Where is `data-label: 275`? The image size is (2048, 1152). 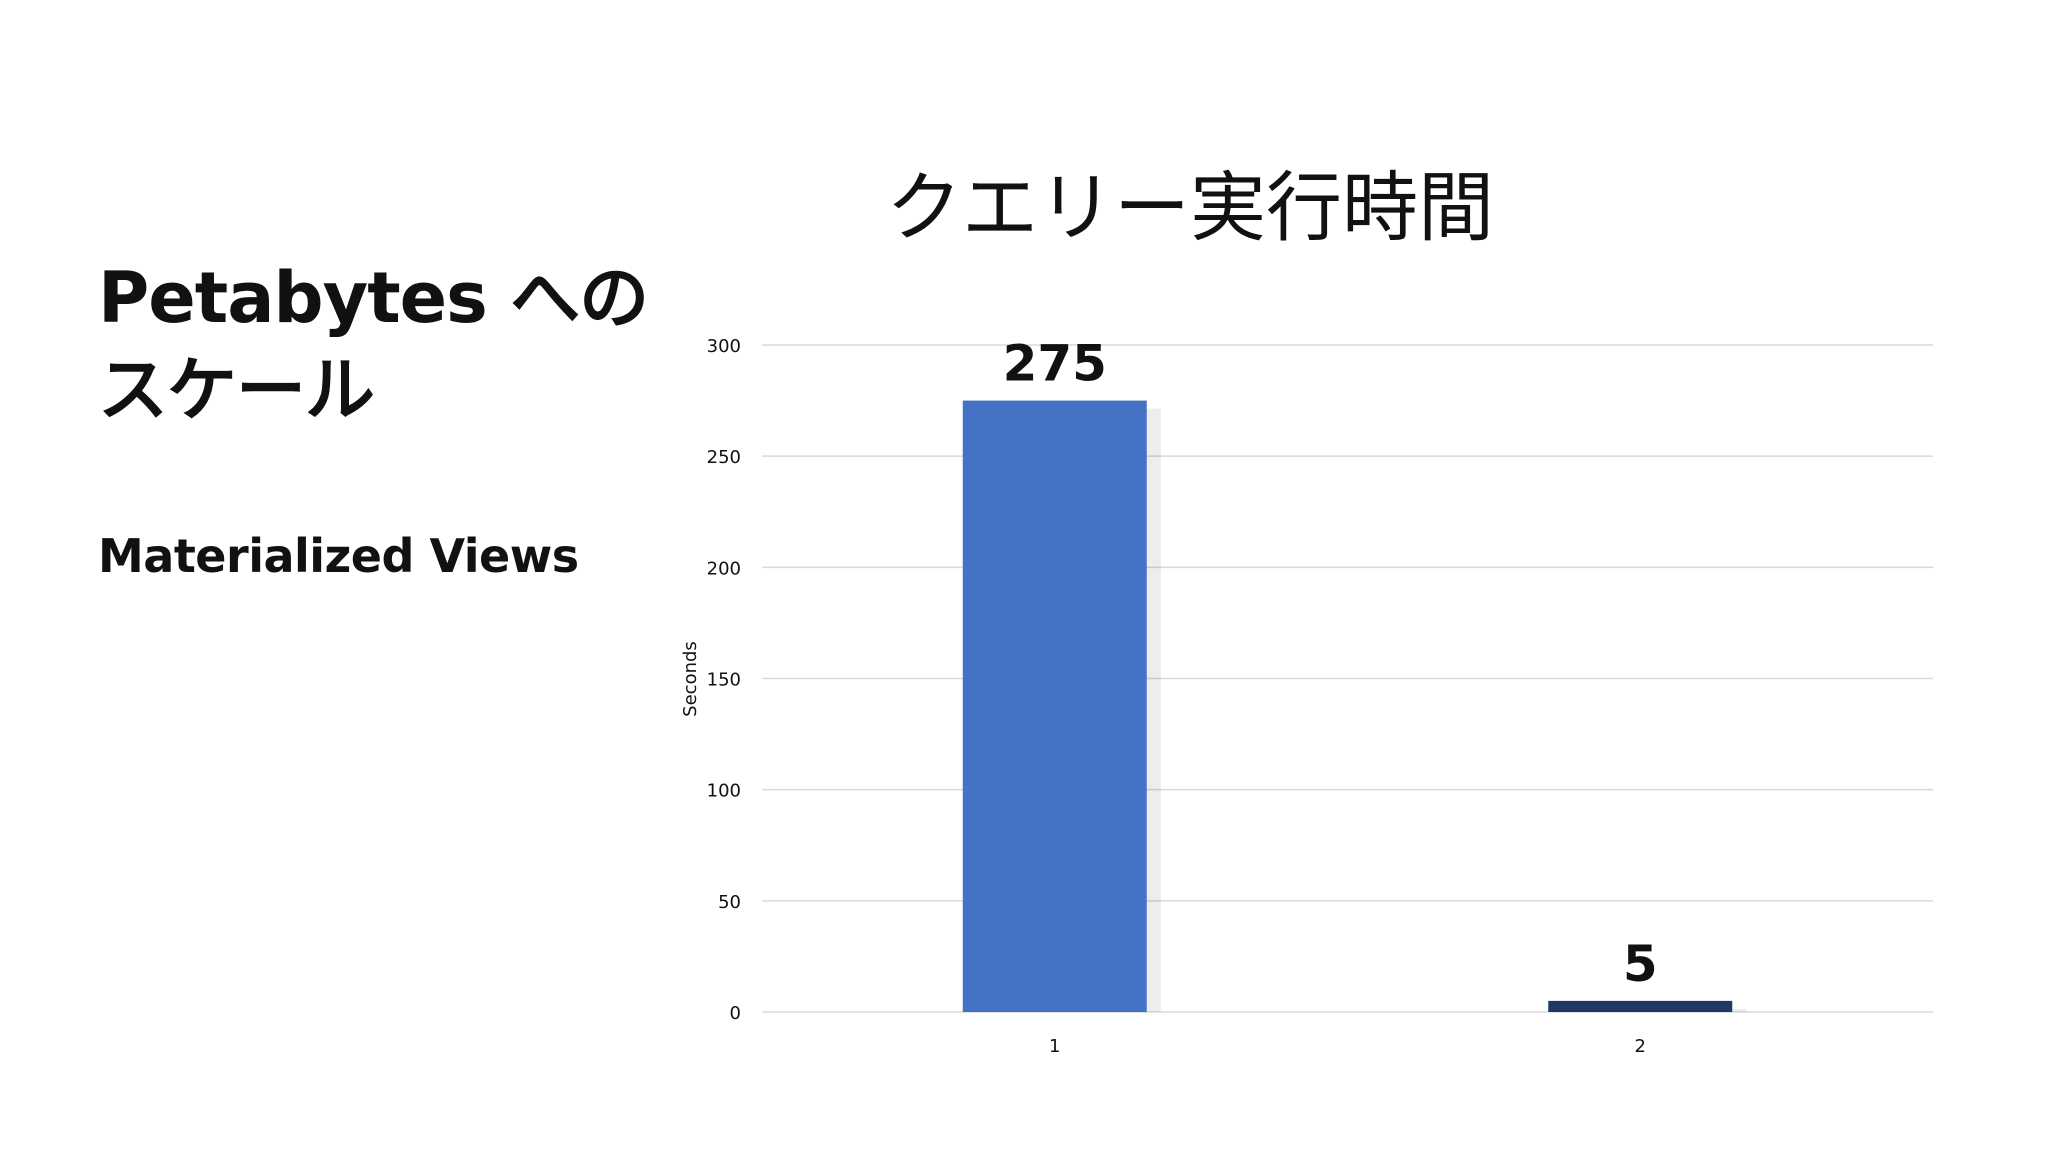
data-label: 275 is located at coordinates (1055, 364).